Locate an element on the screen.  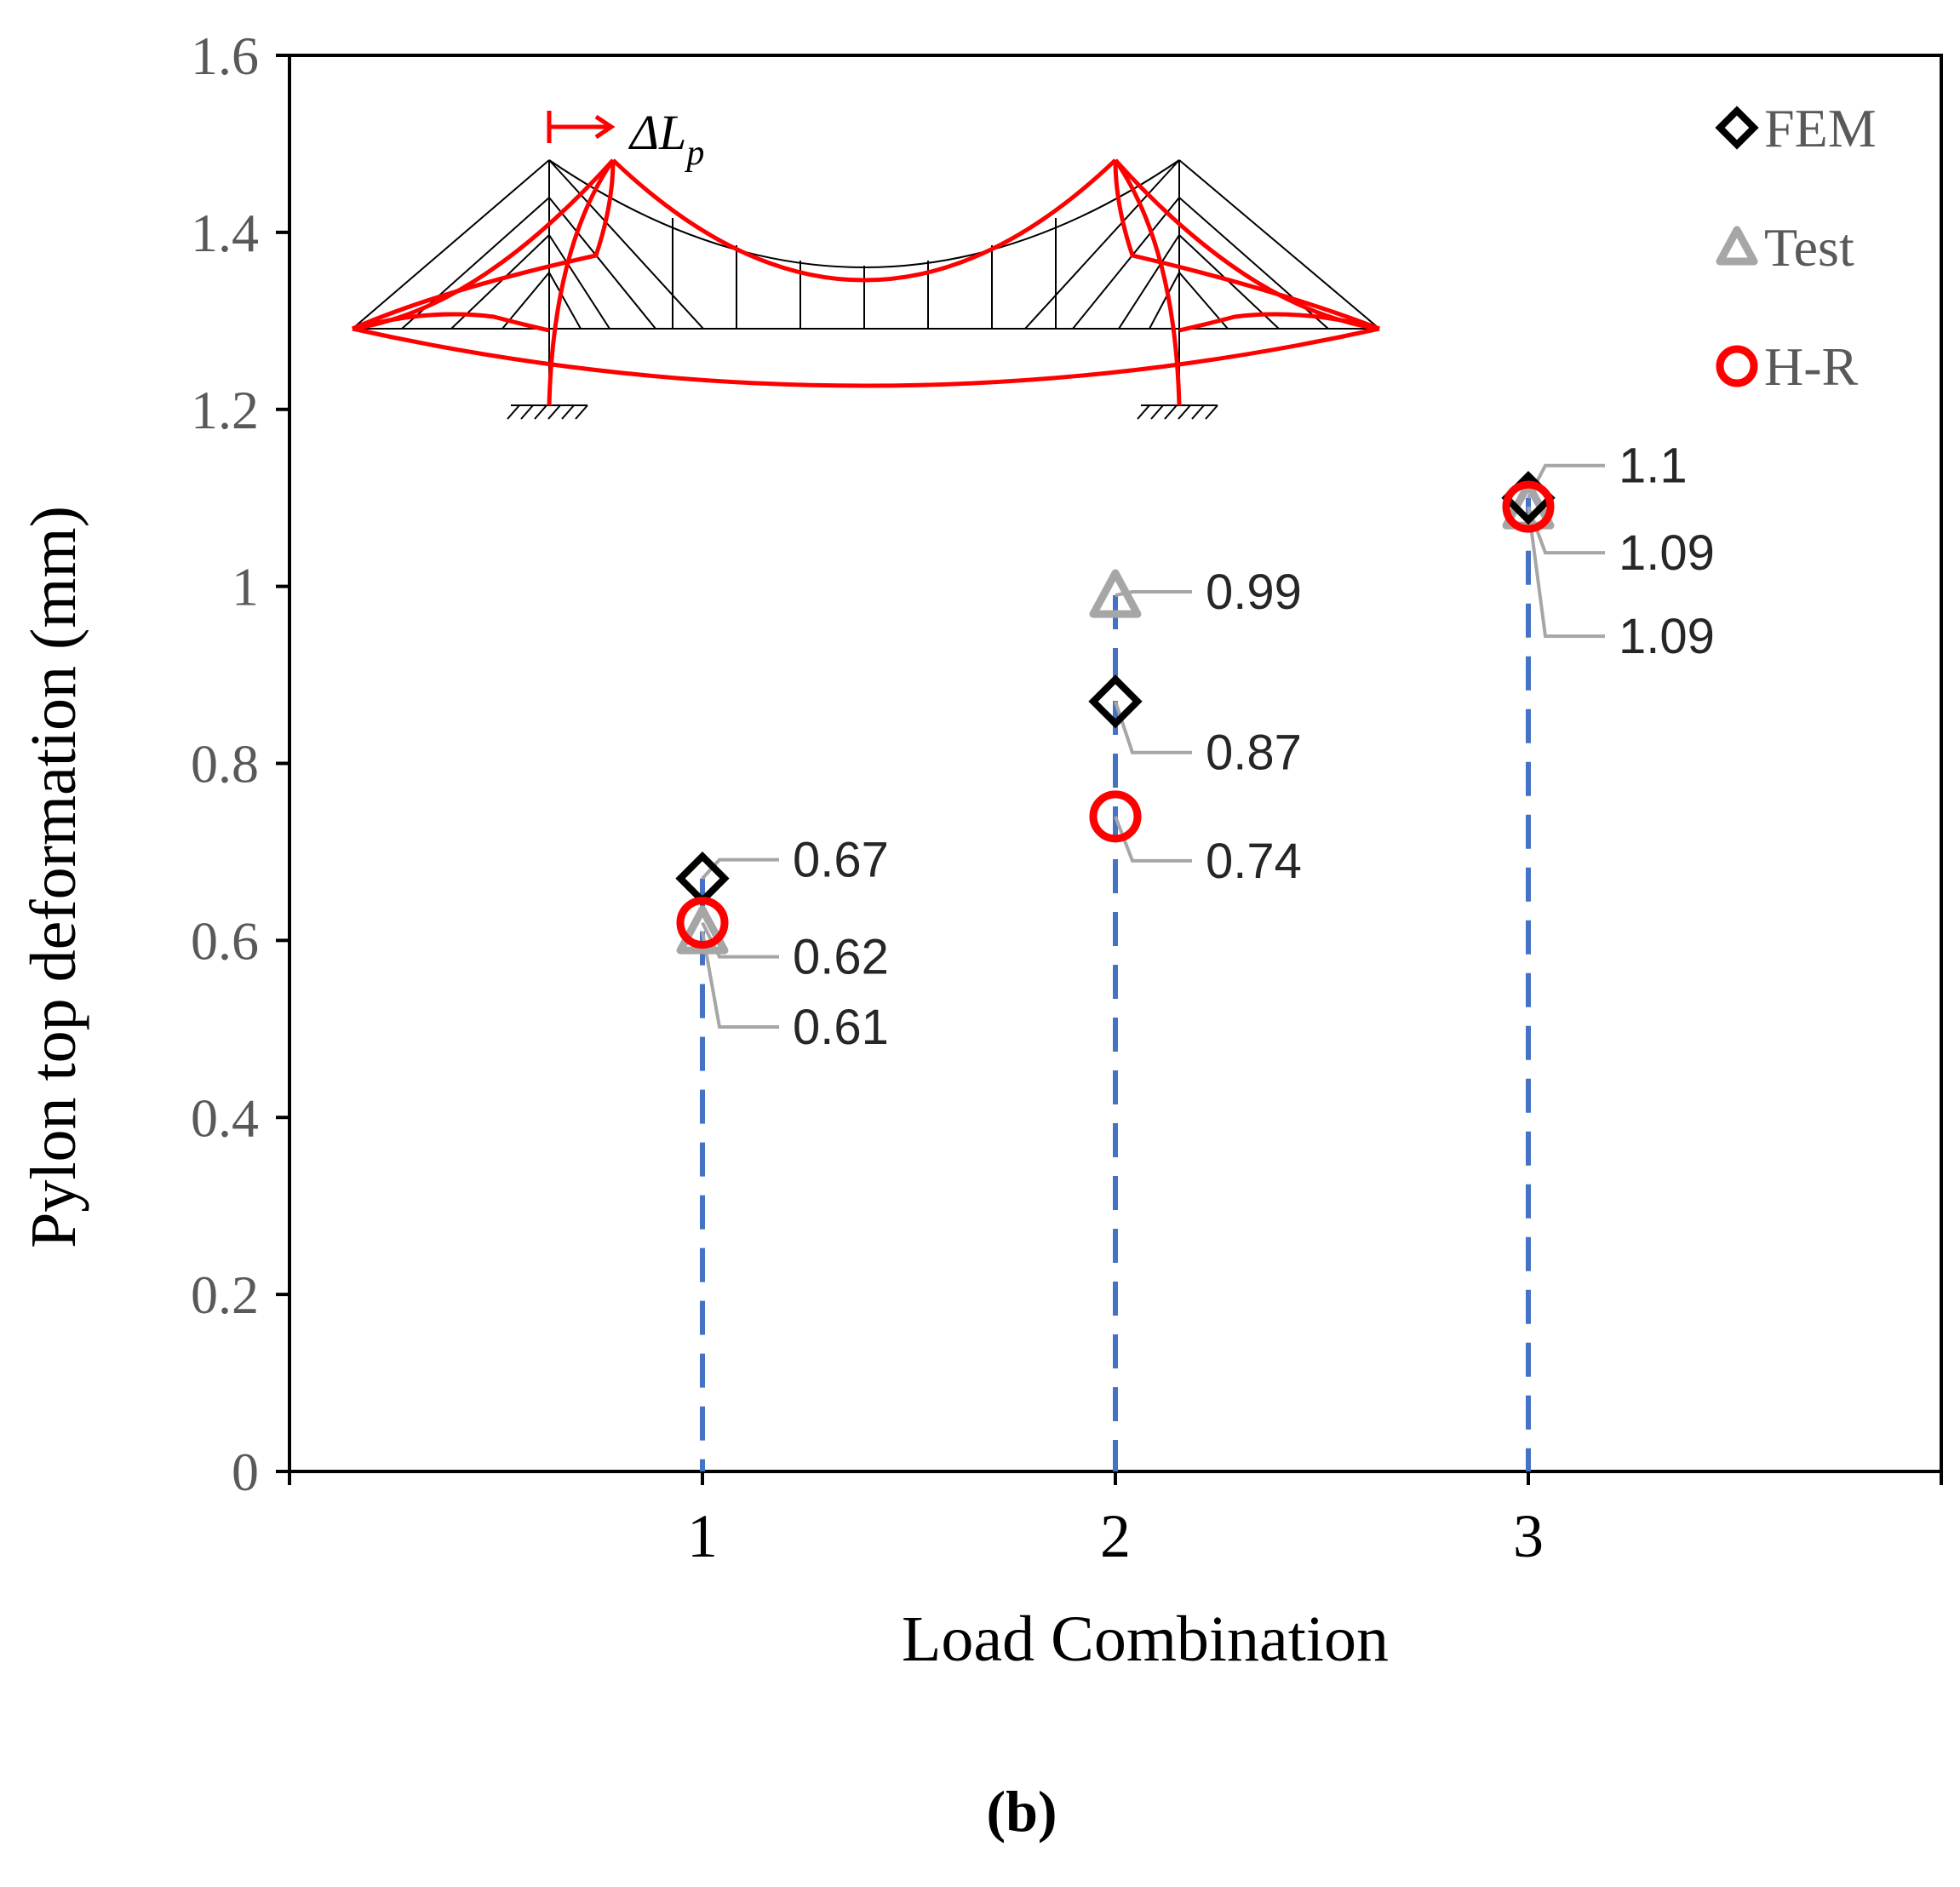
data-label: 0.67 is located at coordinates (841, 861).